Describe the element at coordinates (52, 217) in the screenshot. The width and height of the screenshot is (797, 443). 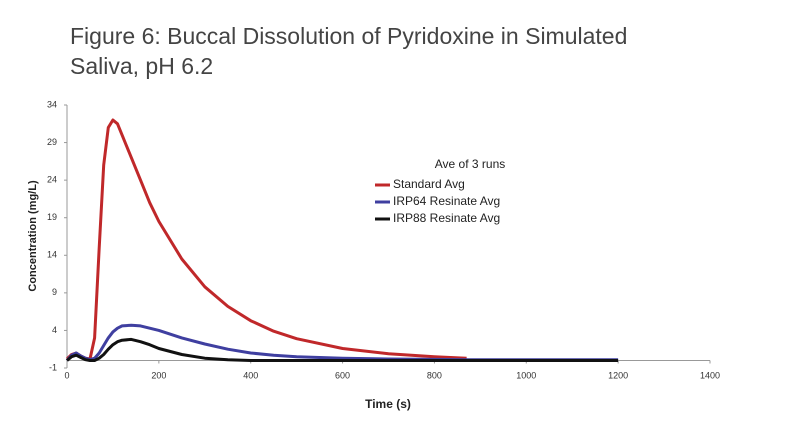
I see `y-tick-label: 19` at that location.